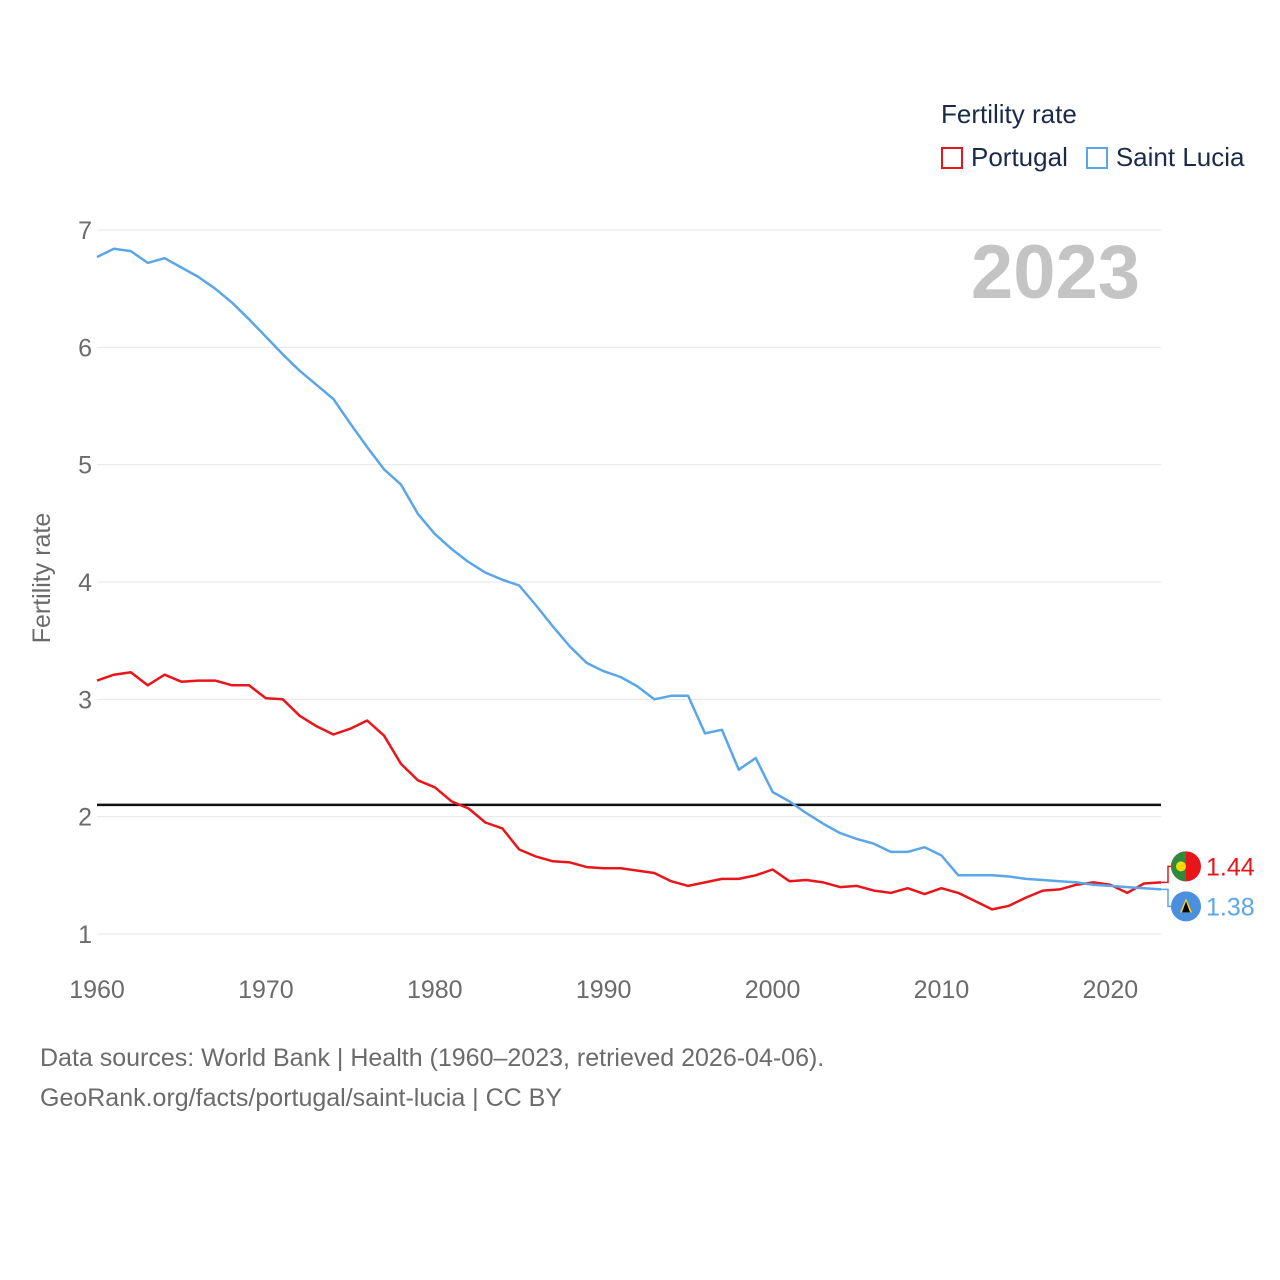 This screenshot has width=1280, height=1280. What do you see at coordinates (1181, 866) in the screenshot?
I see `flag-sphere` at bounding box center [1181, 866].